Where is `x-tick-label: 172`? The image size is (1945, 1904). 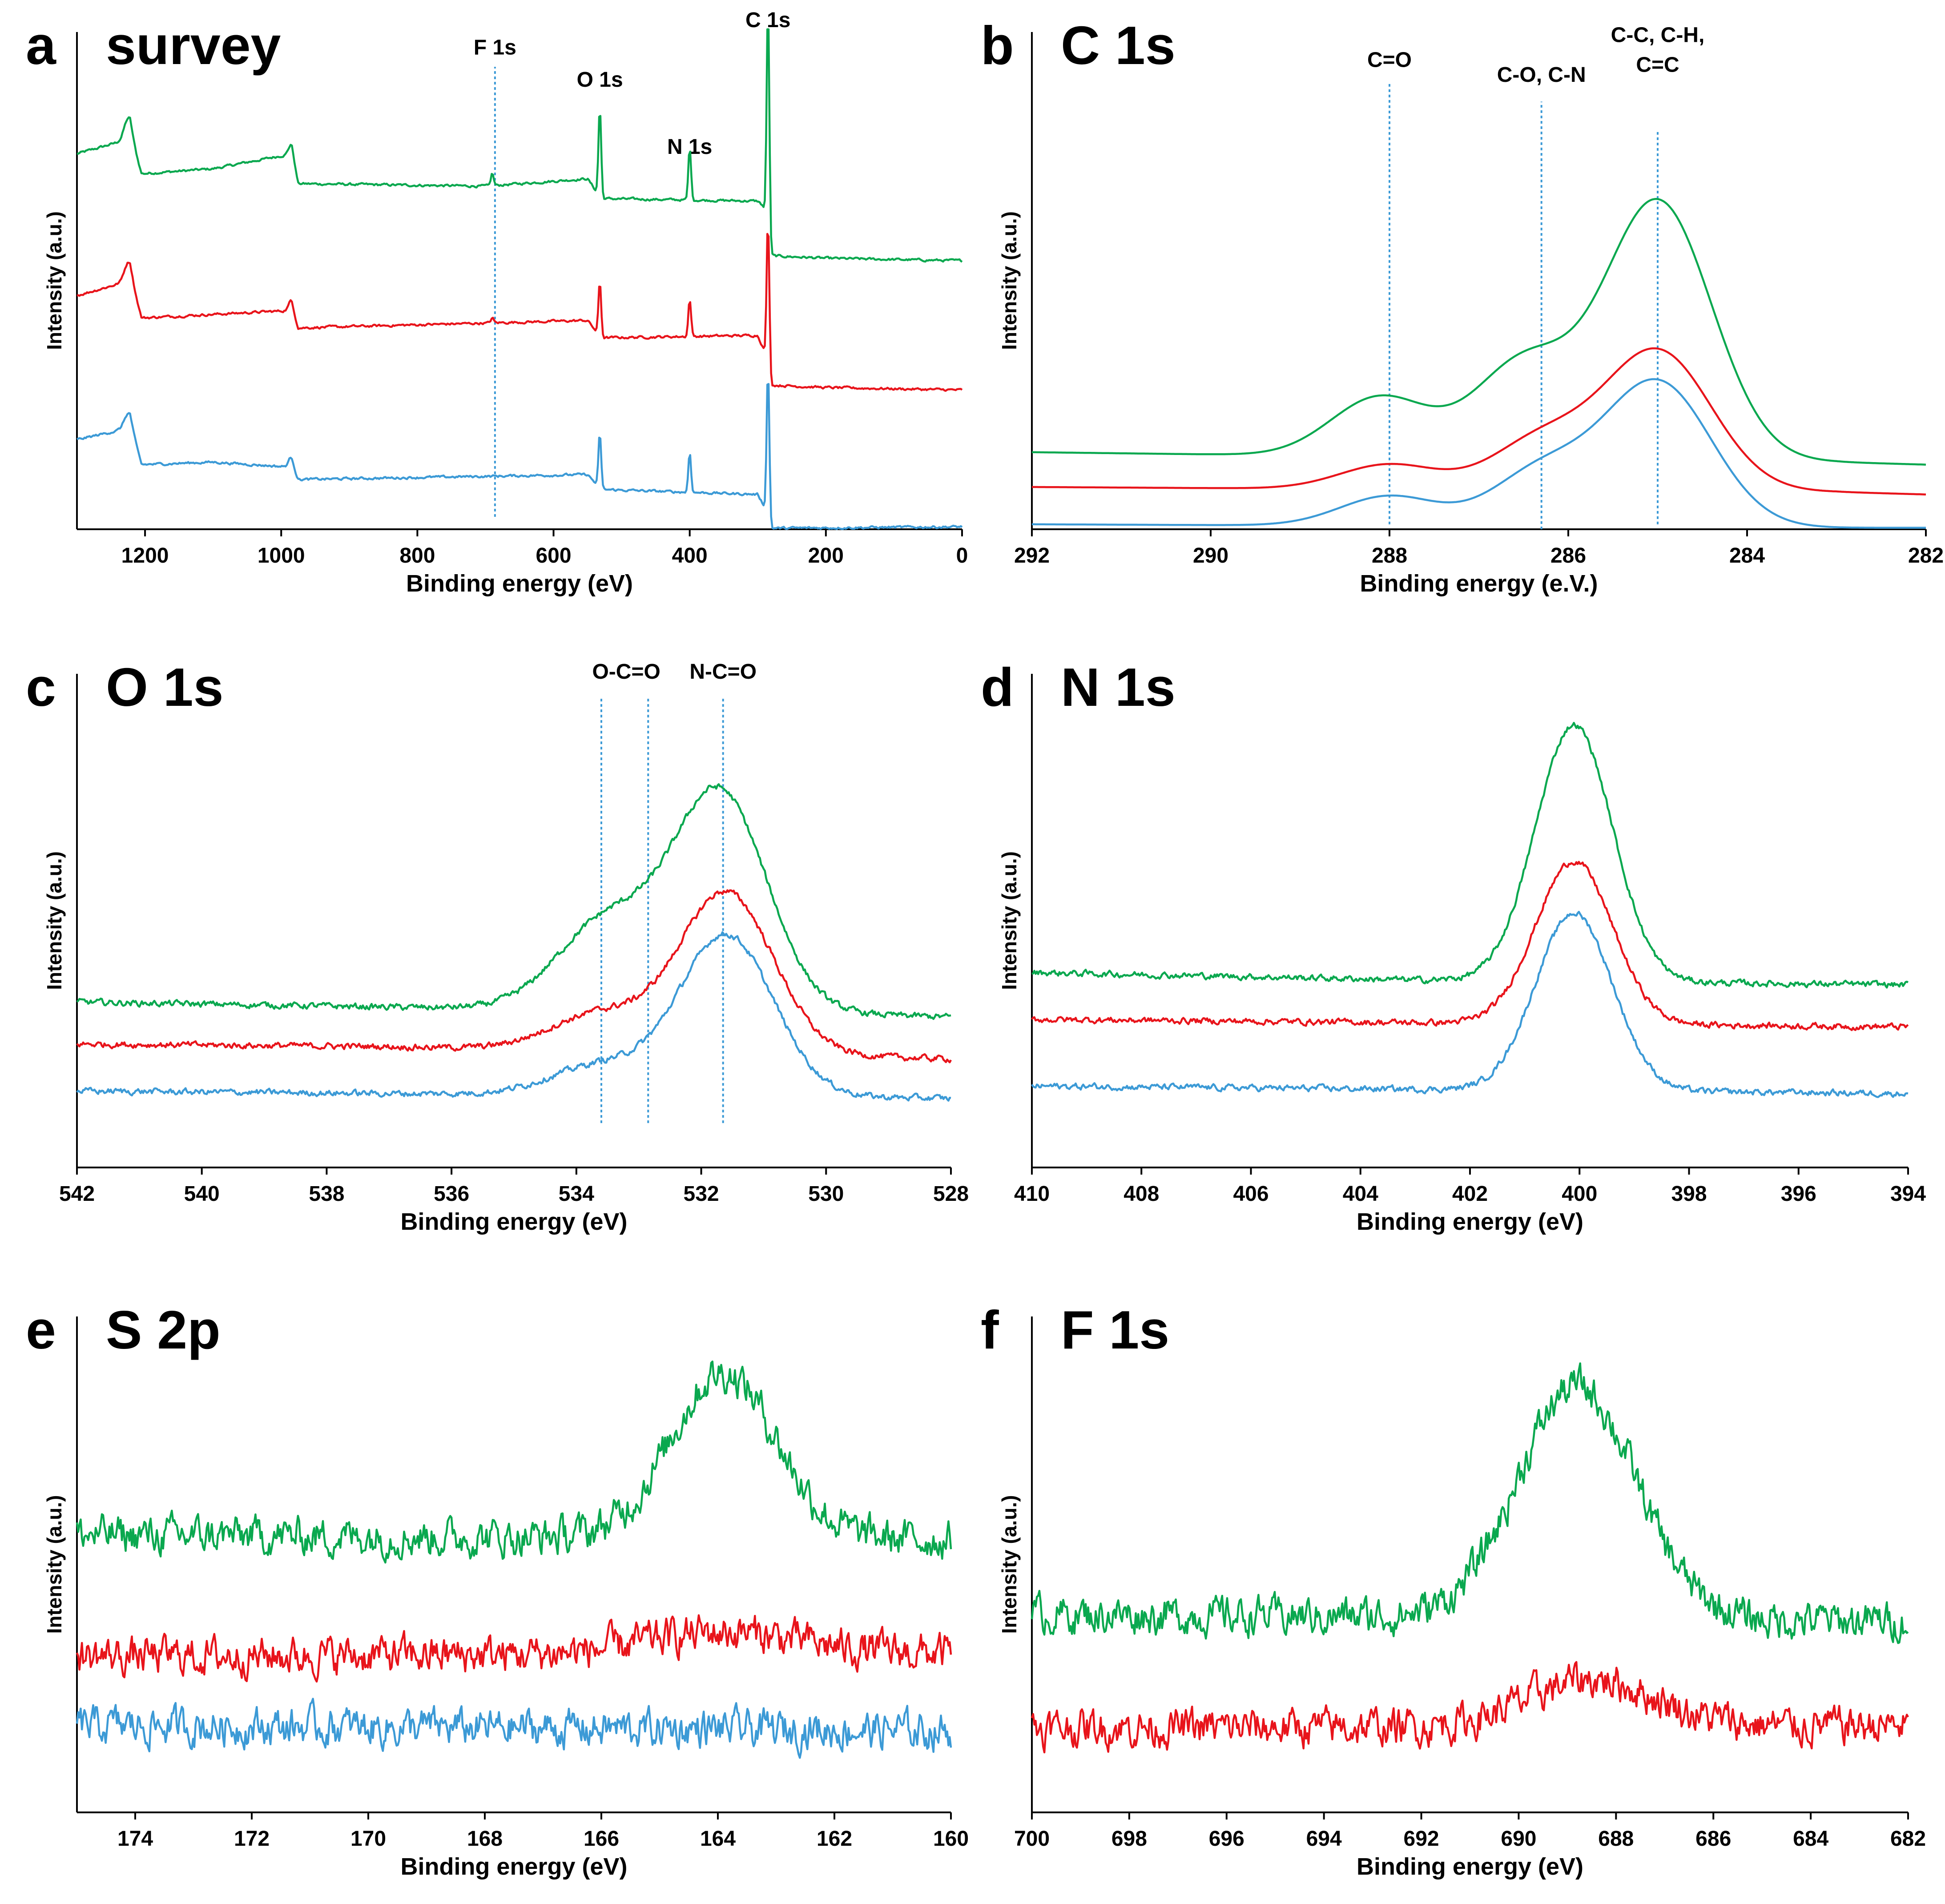 x-tick-label: 172 is located at coordinates (252, 1839).